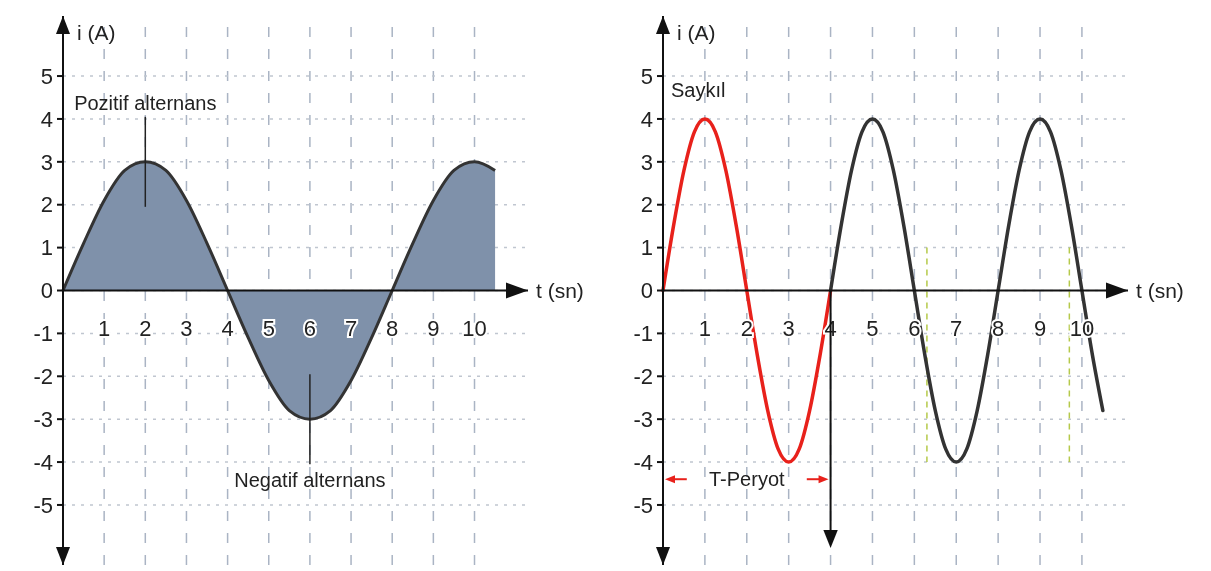 Image resolution: width=1211 pixels, height=571 pixels. I want to click on x-tick-label: 4, so click(227, 328).